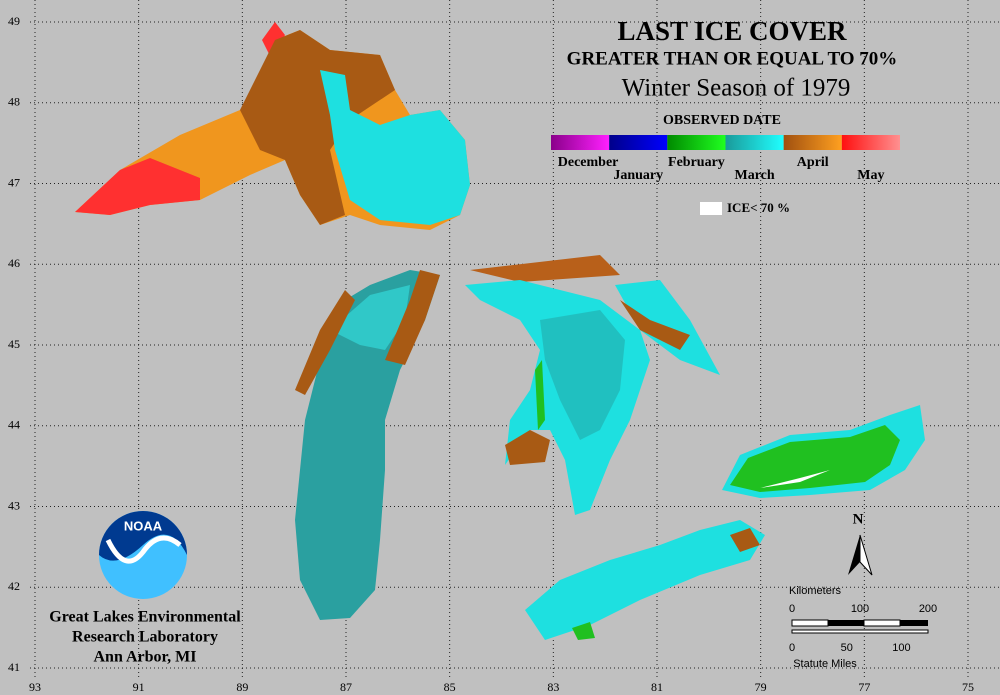 This screenshot has height=695, width=1000. Describe the element at coordinates (143, 555) in the screenshot. I see `noaa-logo: NOAA` at that location.